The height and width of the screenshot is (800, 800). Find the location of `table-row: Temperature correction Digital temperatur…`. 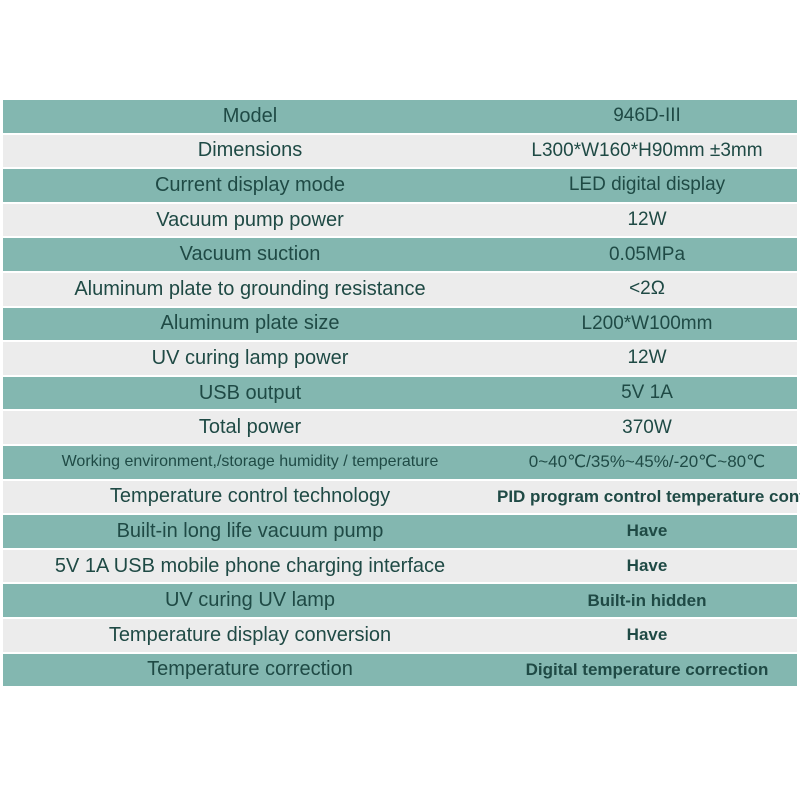

table-row: Temperature correction Digital temperatur… is located at coordinates (400, 670).